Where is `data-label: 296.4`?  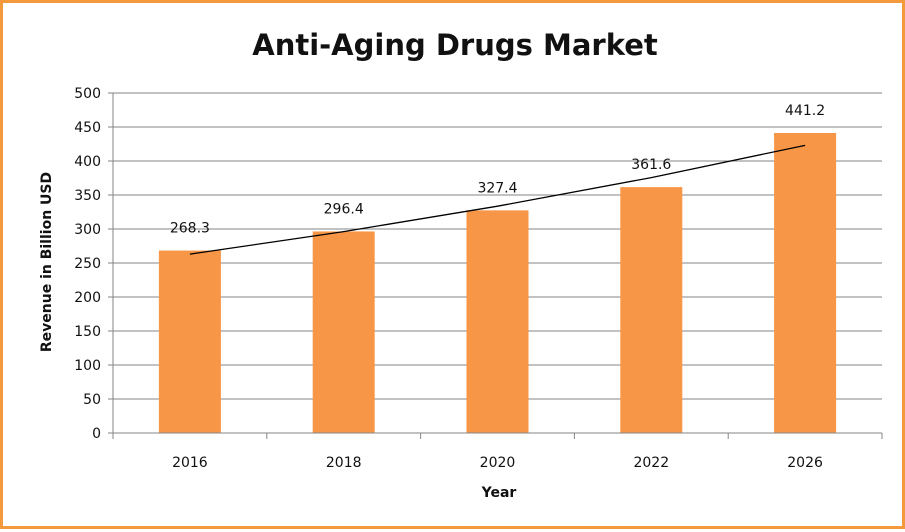
data-label: 296.4 is located at coordinates (344, 209).